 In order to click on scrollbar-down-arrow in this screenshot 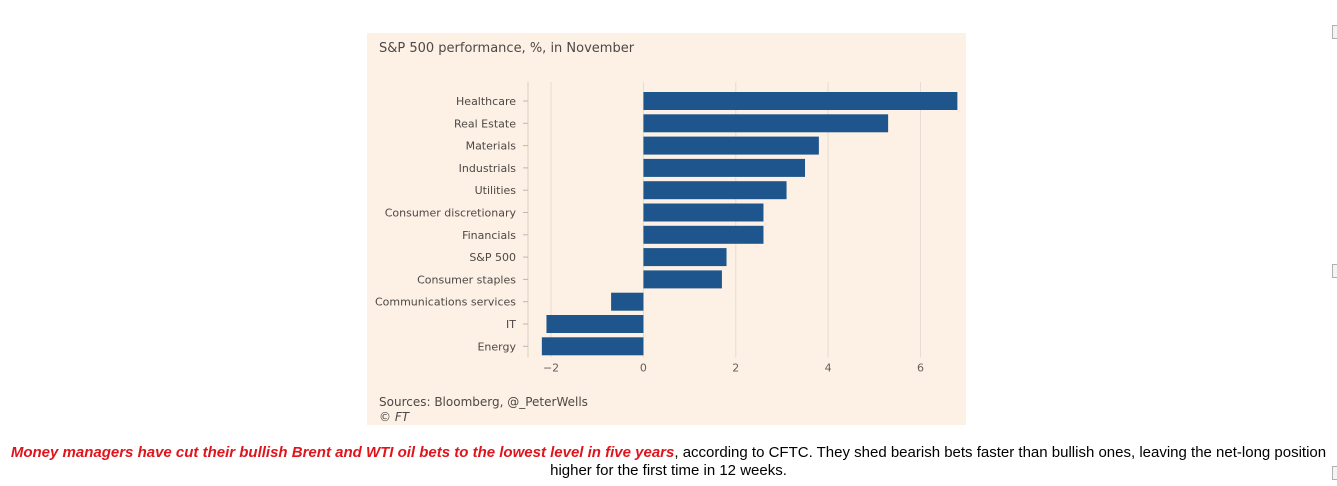, I will do `click(1334, 473)`.